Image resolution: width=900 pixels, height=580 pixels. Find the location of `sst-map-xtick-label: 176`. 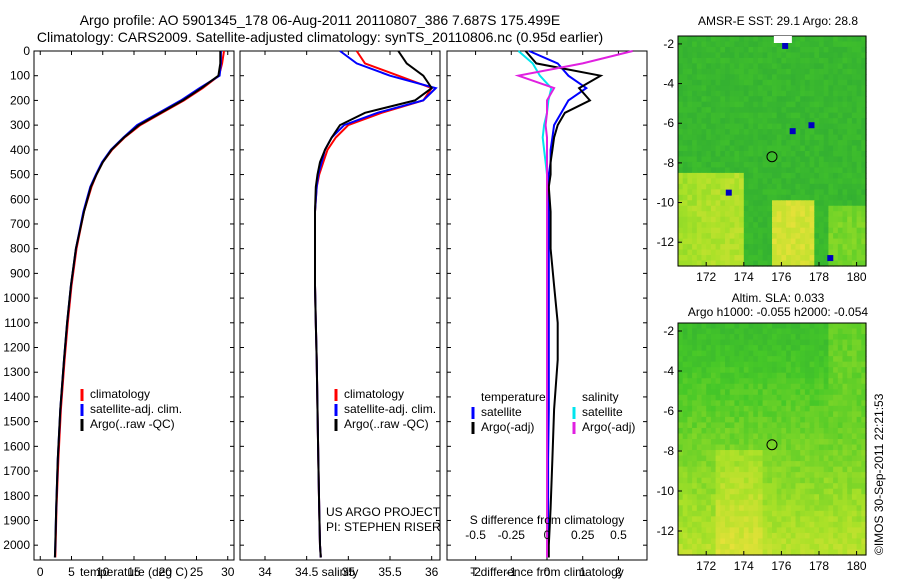

sst-map-xtick-label: 176 is located at coordinates (781, 277).